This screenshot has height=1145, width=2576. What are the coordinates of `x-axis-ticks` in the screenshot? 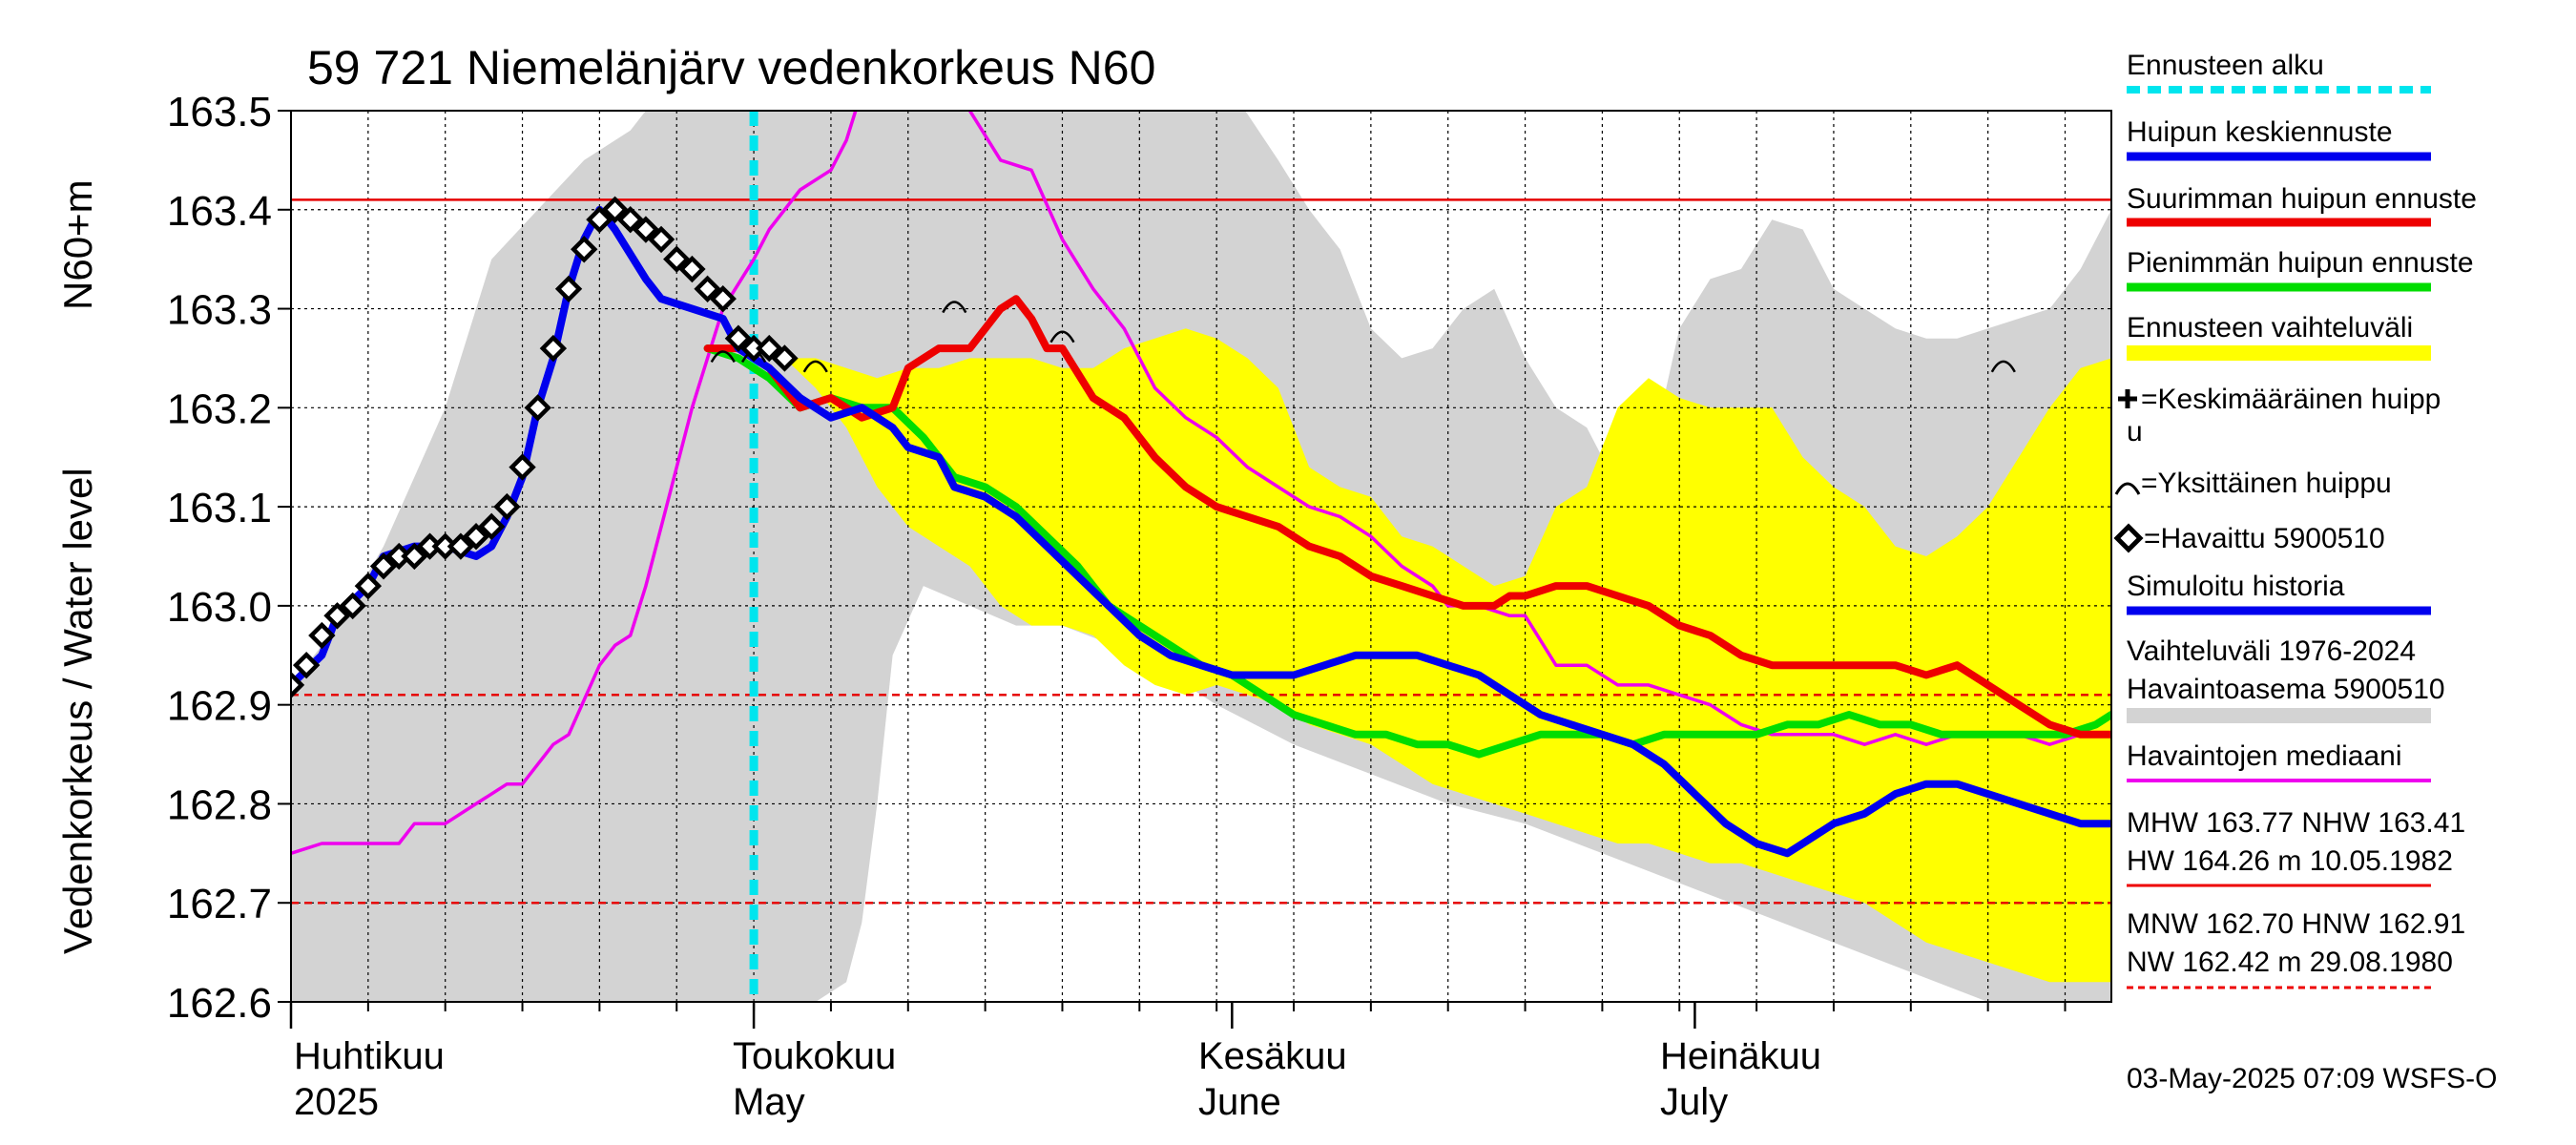 It's located at (1178, 1016).